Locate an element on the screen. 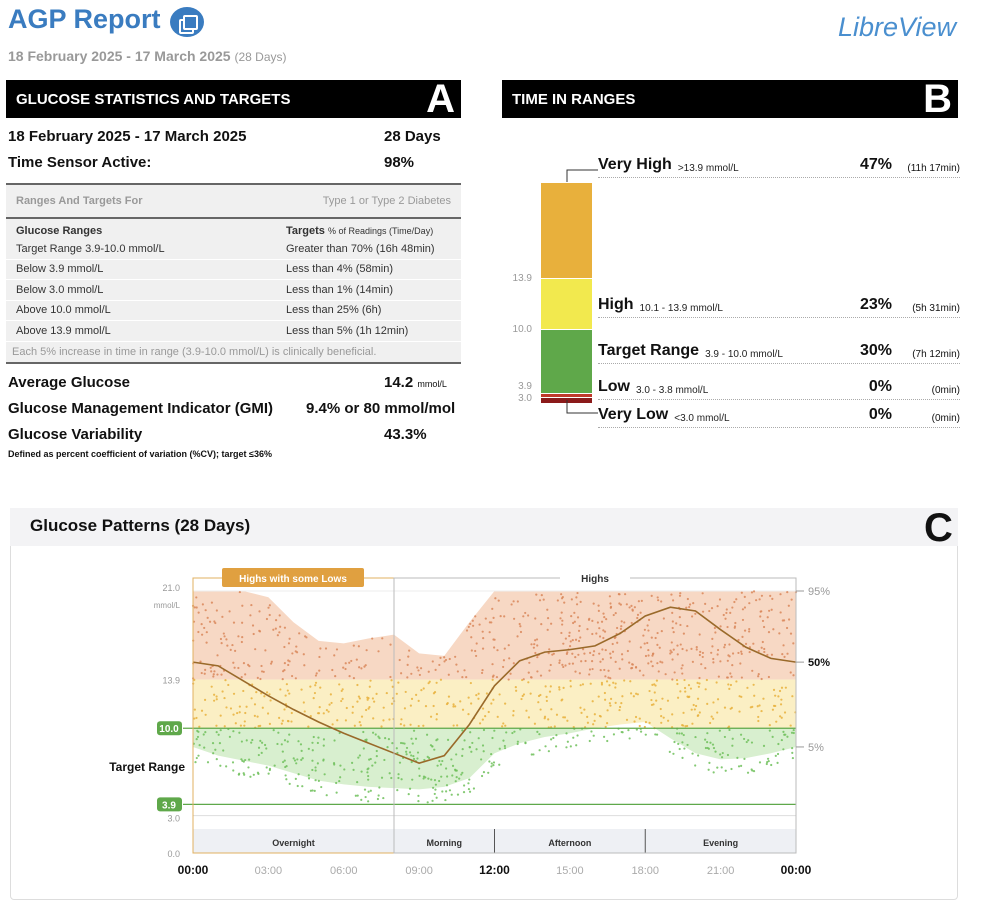  diabetes-type: Type 1 or Type 2 Diabetes is located at coordinates (386, 201).